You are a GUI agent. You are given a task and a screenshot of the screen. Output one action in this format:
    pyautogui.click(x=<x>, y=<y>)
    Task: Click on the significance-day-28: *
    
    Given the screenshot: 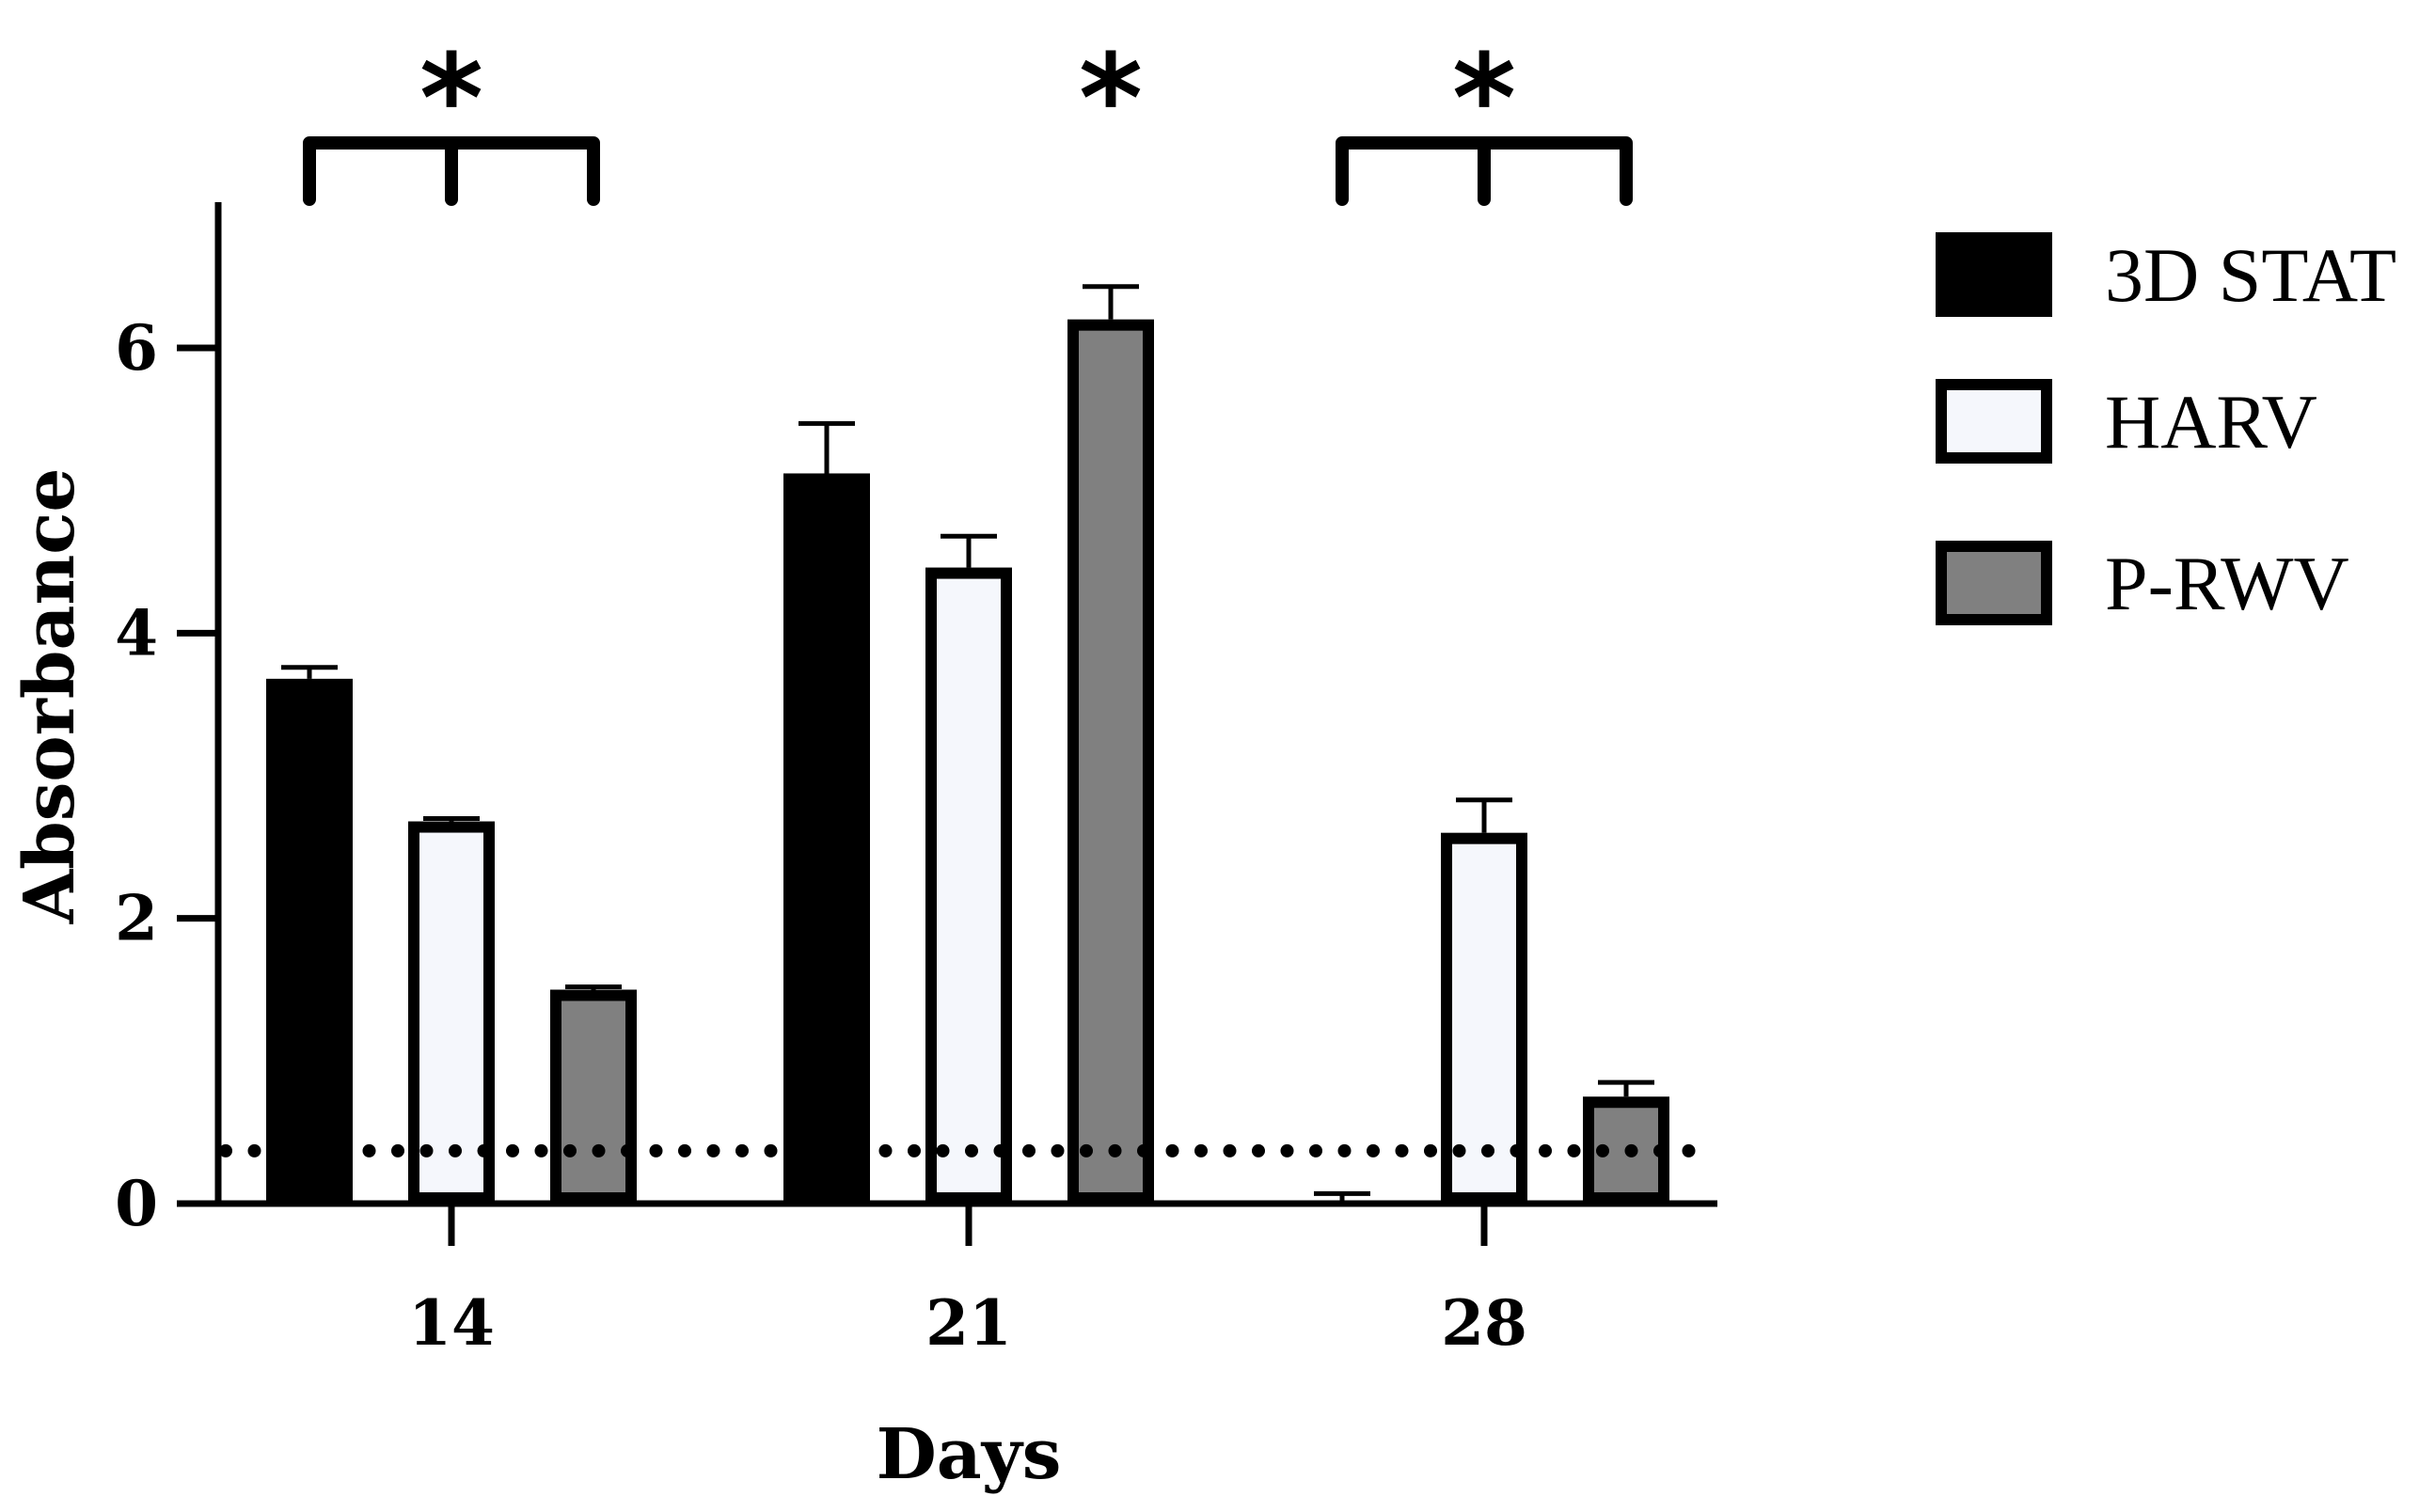 What is the action you would take?
    pyautogui.click(x=1484, y=116)
    